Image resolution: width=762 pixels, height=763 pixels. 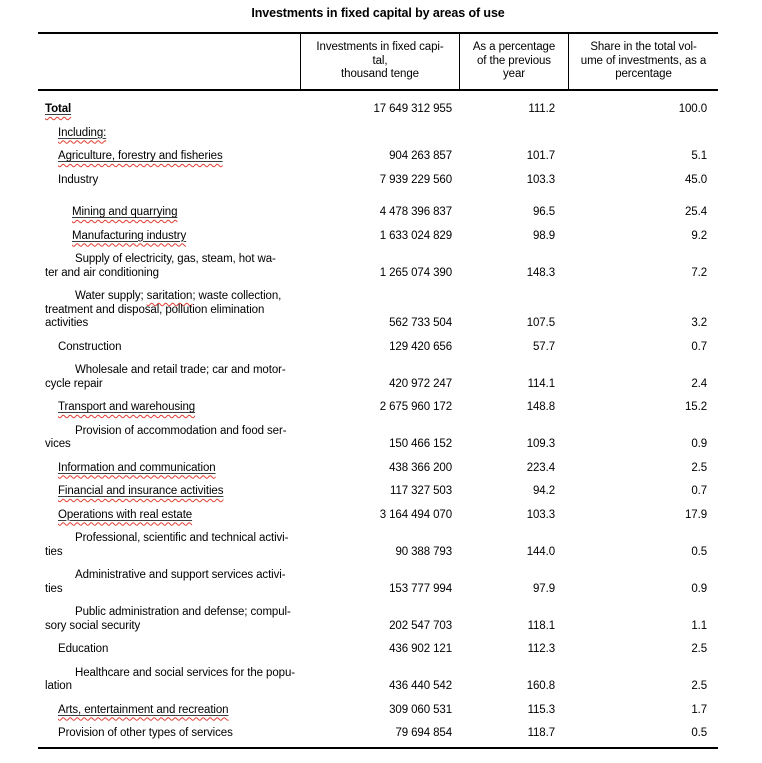 What do you see at coordinates (420, 588) in the screenshot?
I see `investments-value: 153 777 994` at bounding box center [420, 588].